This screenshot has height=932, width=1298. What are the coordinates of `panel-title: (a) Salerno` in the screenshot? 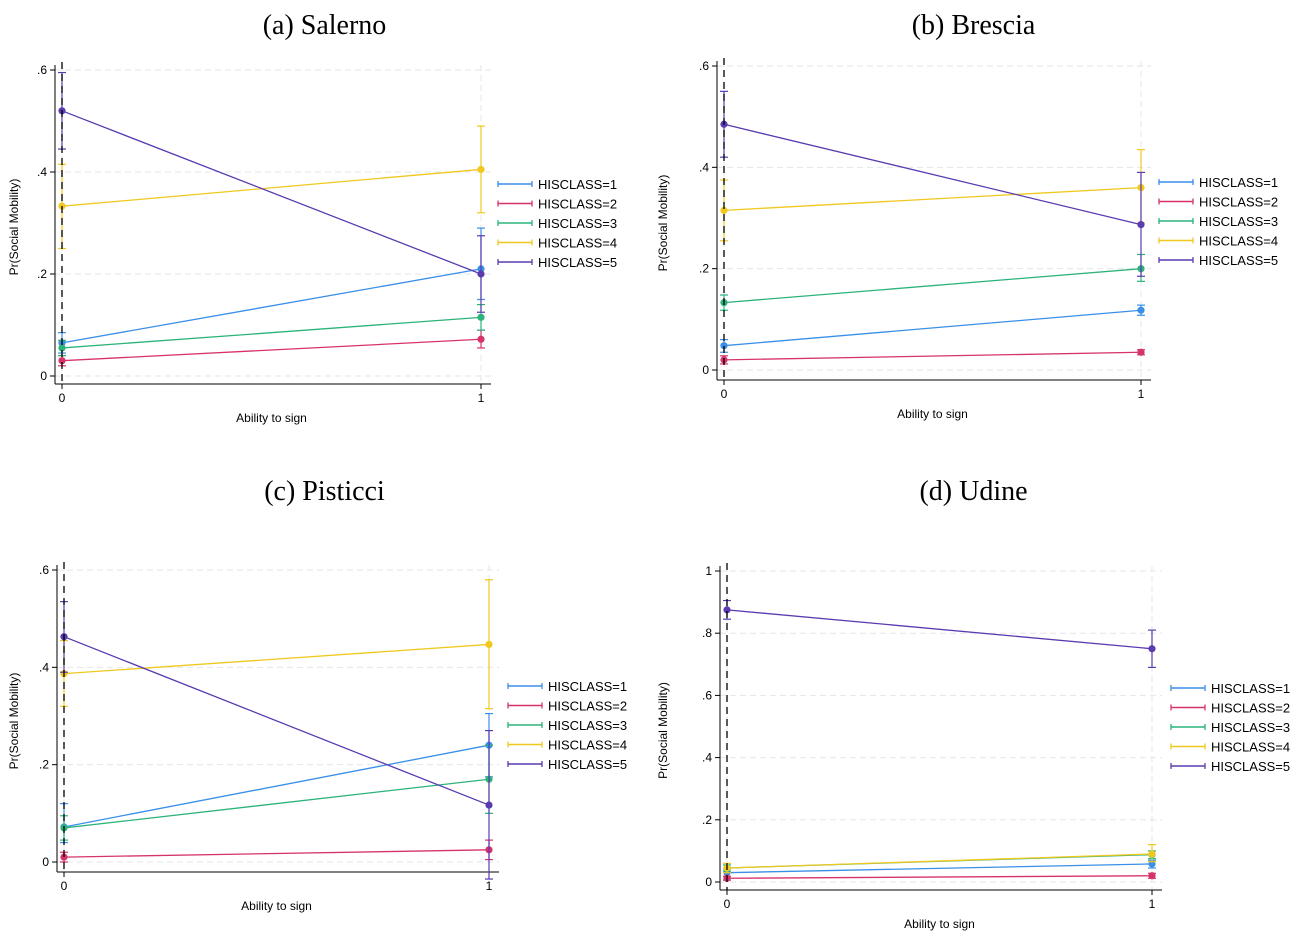 It's located at (324, 25).